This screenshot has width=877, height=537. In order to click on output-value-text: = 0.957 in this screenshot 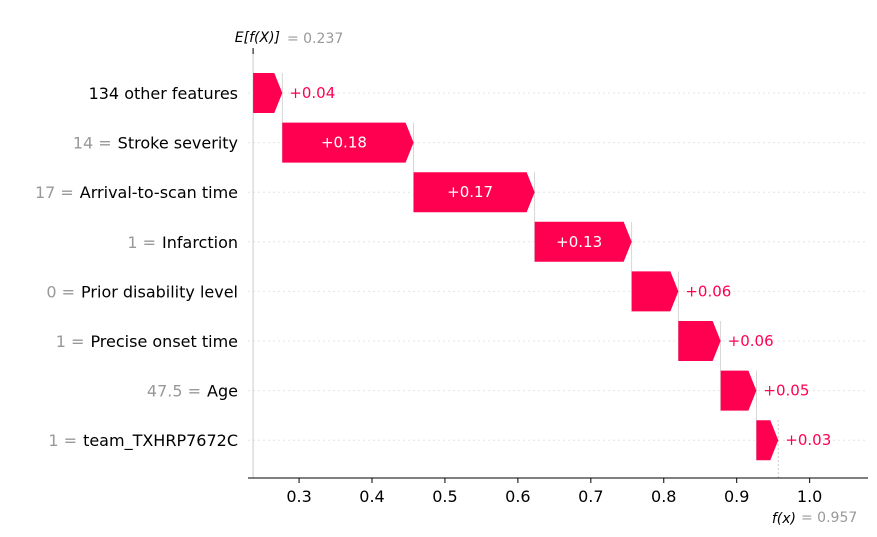, I will do `click(829, 518)`.